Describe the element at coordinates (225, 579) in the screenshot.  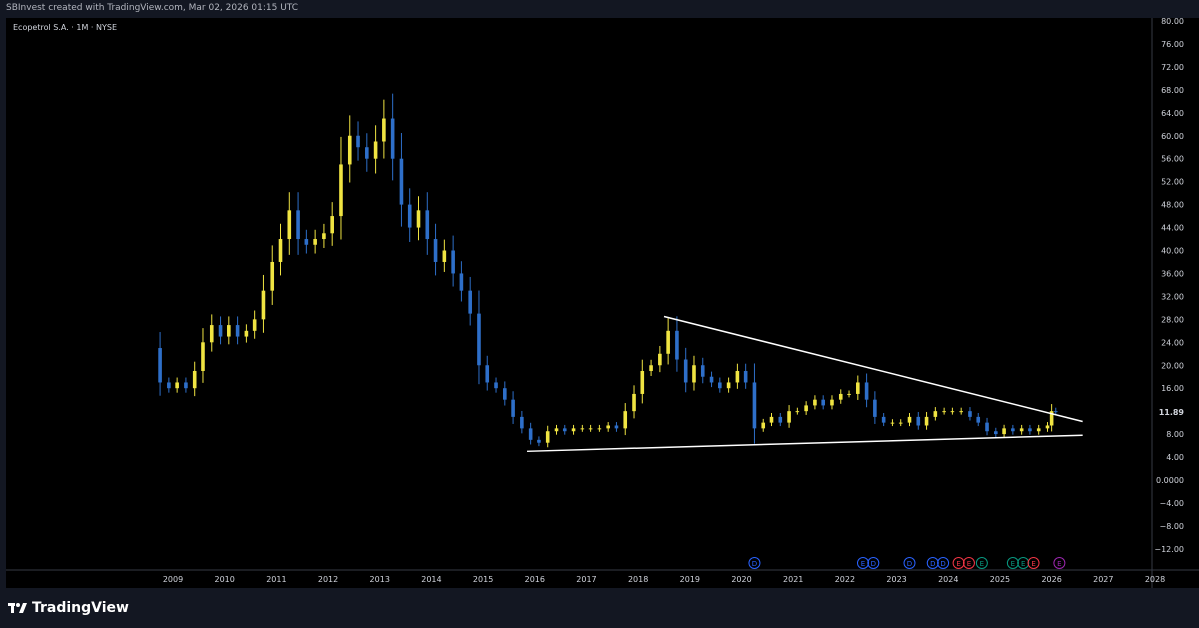
I see `x-tick-label: 2010` at that location.